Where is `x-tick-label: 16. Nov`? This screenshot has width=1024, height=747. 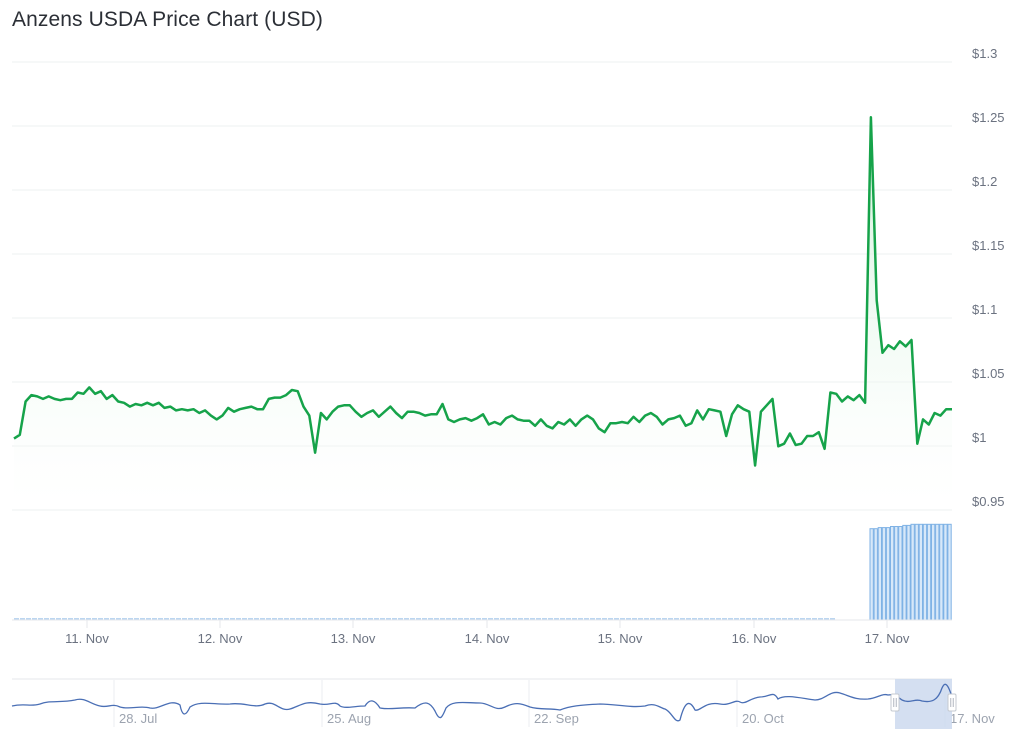 x-tick-label: 16. Nov is located at coordinates (754, 638).